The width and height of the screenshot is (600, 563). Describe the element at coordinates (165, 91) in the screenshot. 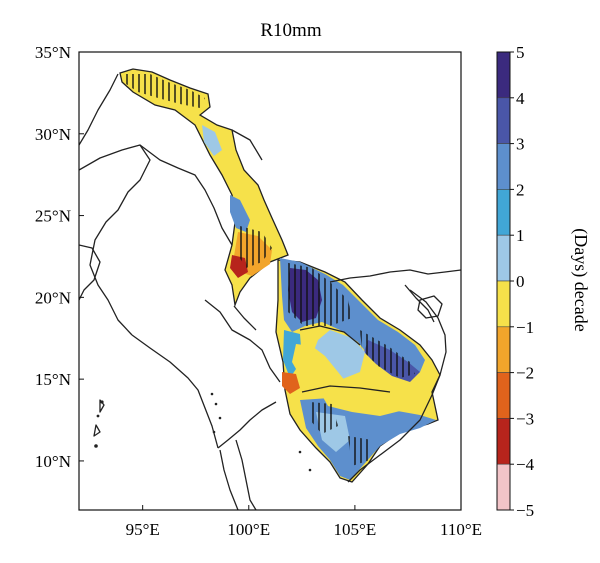

I see `hatch-upper` at that location.